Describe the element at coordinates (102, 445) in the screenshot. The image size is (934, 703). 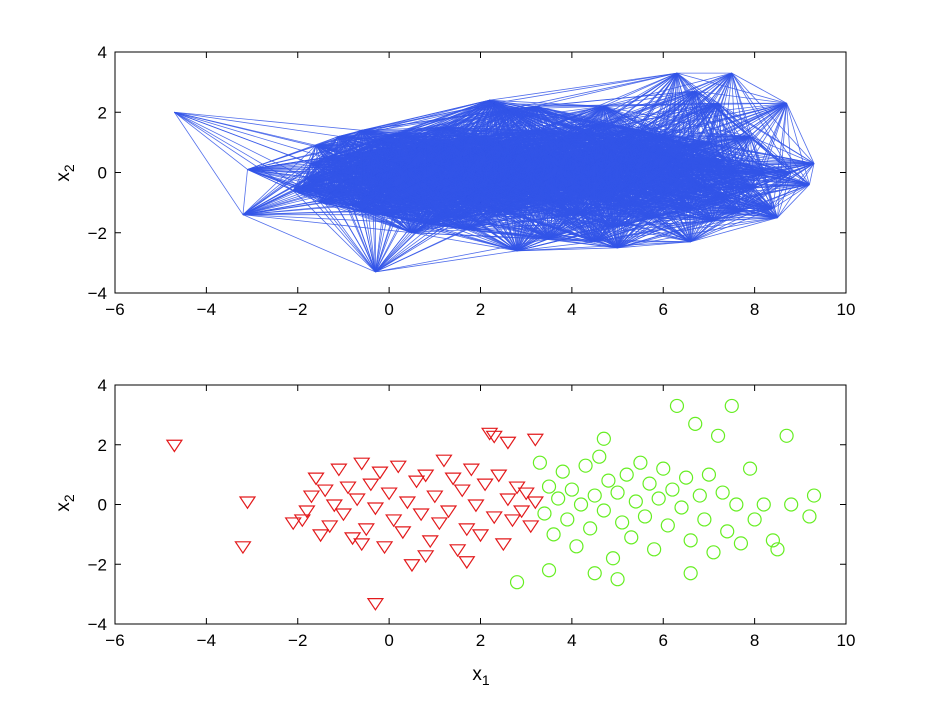
I see `y-tick-label: 2` at that location.